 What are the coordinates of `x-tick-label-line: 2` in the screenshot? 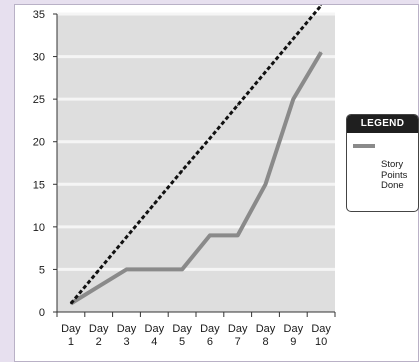 It's located at (99, 342).